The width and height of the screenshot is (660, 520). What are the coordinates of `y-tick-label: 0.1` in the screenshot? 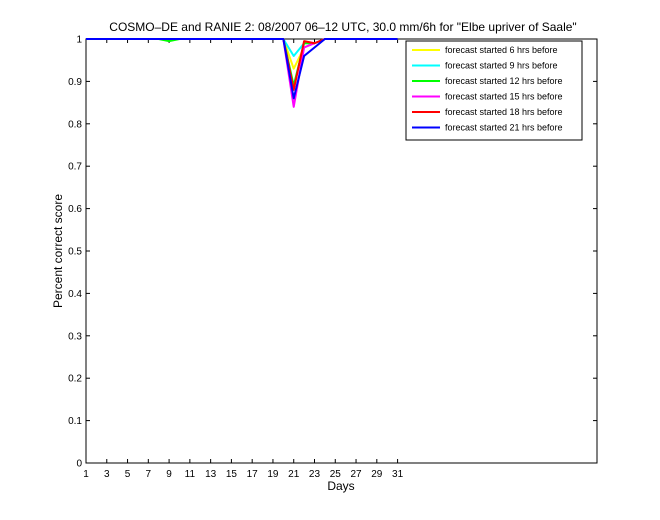 It's located at (75, 421).